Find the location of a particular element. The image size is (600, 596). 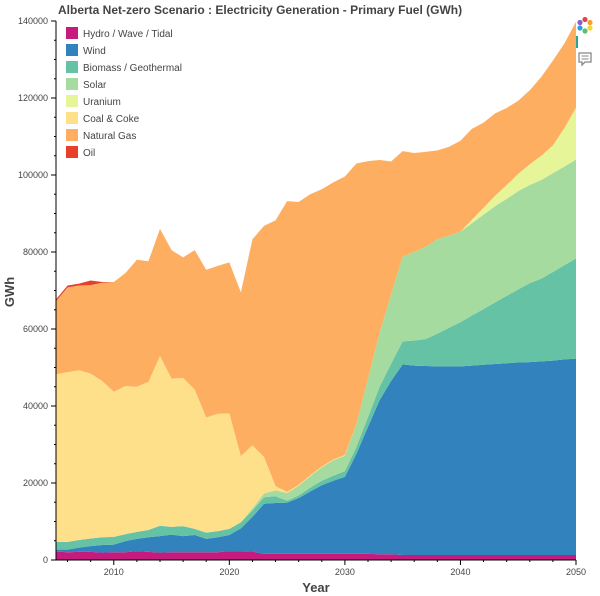

legend-label: Coal & Coke is located at coordinates (111, 119).